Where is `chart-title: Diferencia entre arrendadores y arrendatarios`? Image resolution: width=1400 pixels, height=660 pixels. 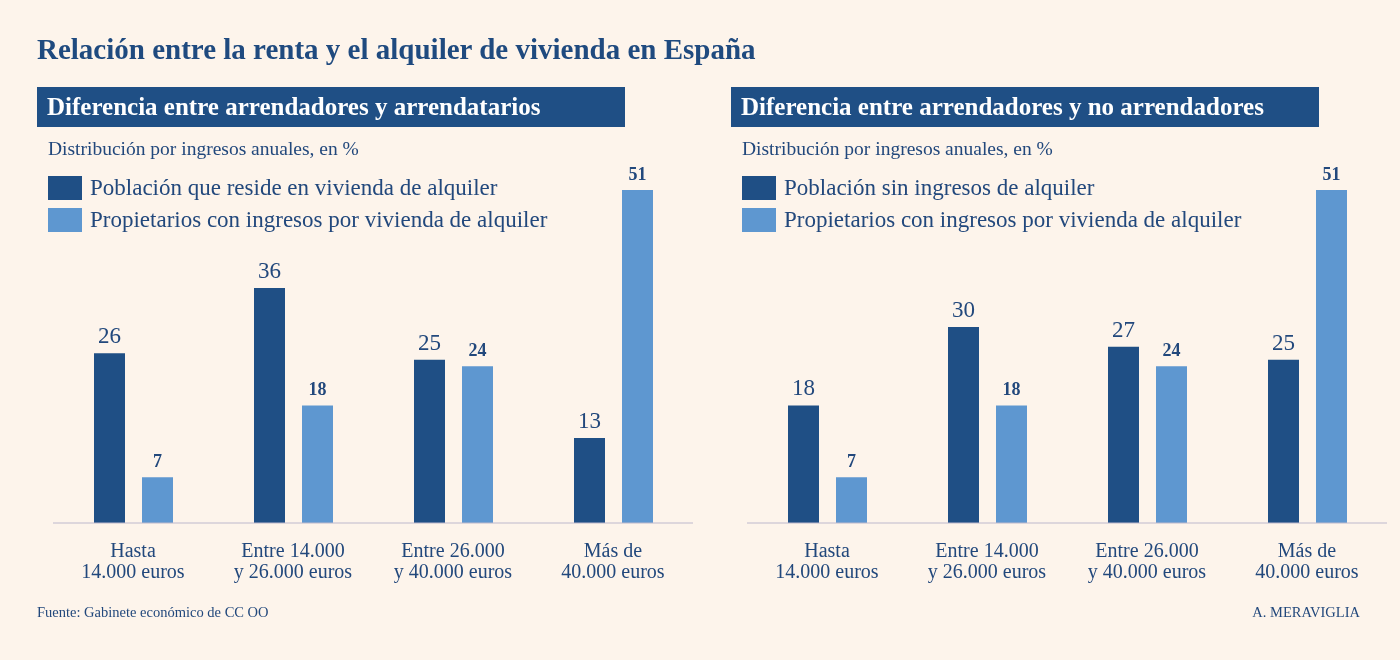
chart-title: Diferencia entre arrendadores y arrendatarios is located at coordinates (294, 107).